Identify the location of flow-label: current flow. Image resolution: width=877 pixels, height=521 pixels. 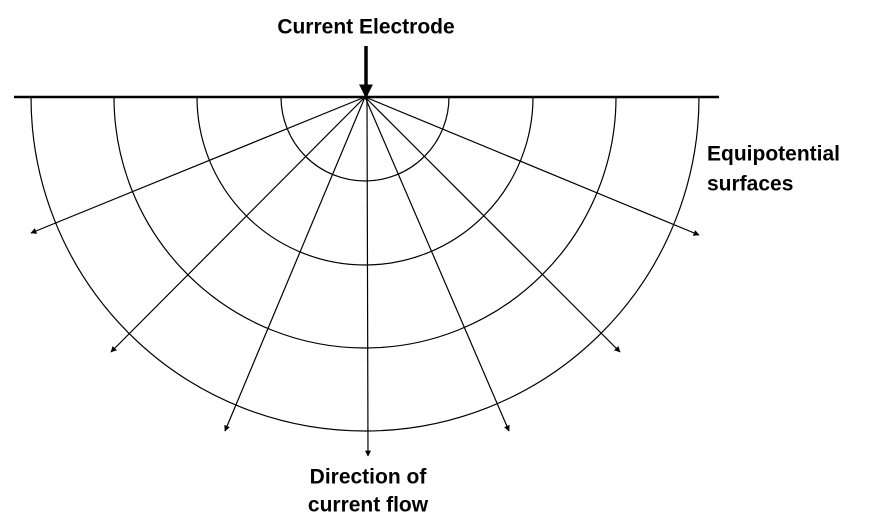
(368, 505).